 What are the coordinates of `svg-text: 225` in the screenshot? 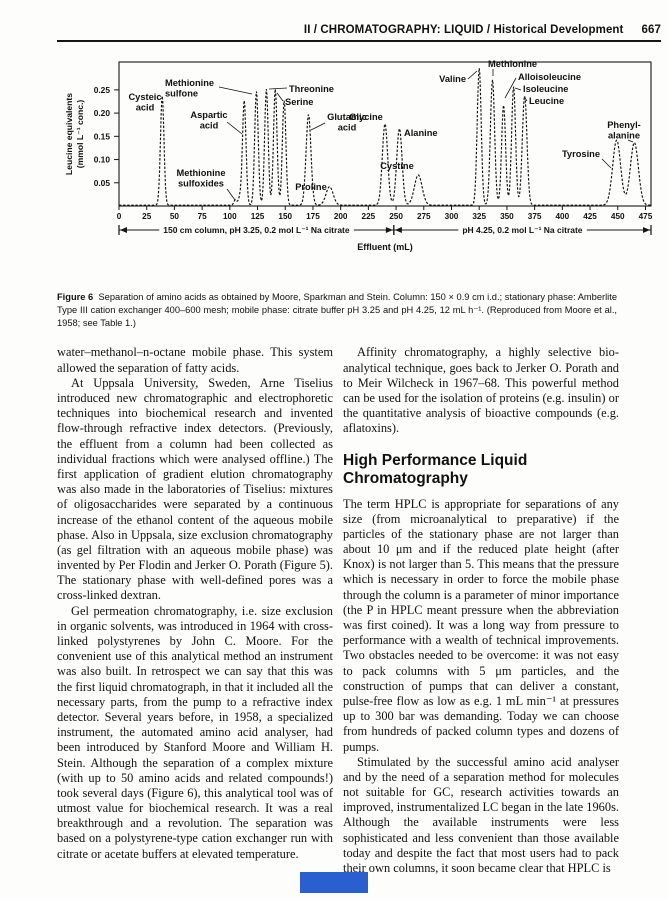 It's located at (369, 216).